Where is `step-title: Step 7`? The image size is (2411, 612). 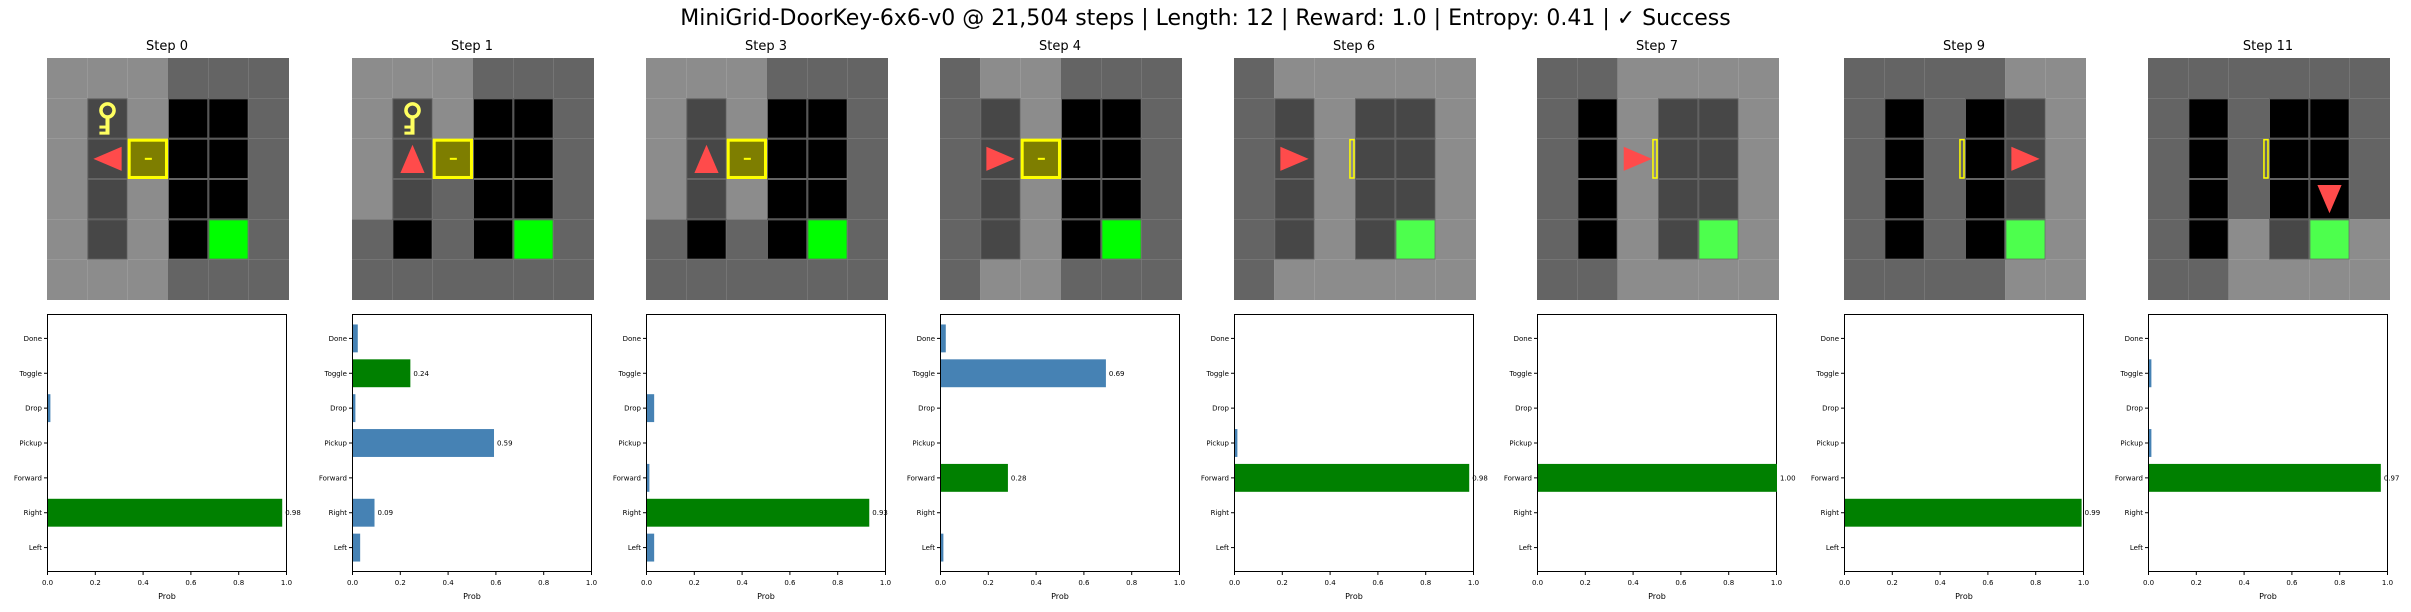
step-title: Step 7 is located at coordinates (1656, 46).